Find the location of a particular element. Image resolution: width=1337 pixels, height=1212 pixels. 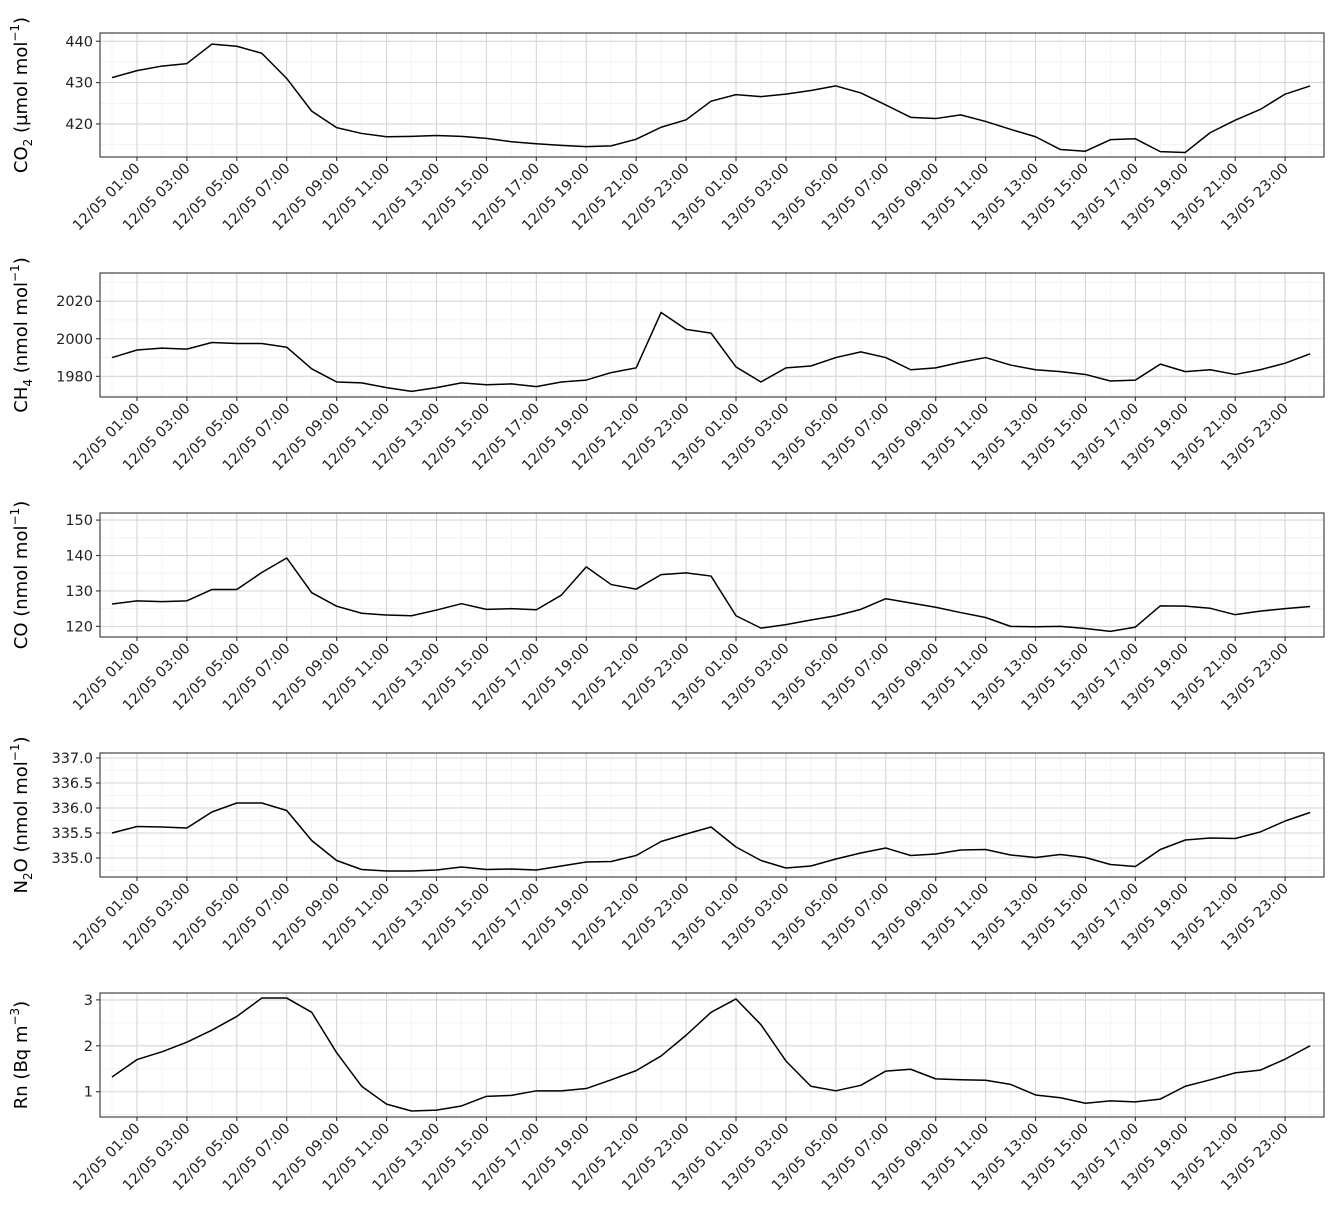

y-tick-label: 140 is located at coordinates (79, 557).